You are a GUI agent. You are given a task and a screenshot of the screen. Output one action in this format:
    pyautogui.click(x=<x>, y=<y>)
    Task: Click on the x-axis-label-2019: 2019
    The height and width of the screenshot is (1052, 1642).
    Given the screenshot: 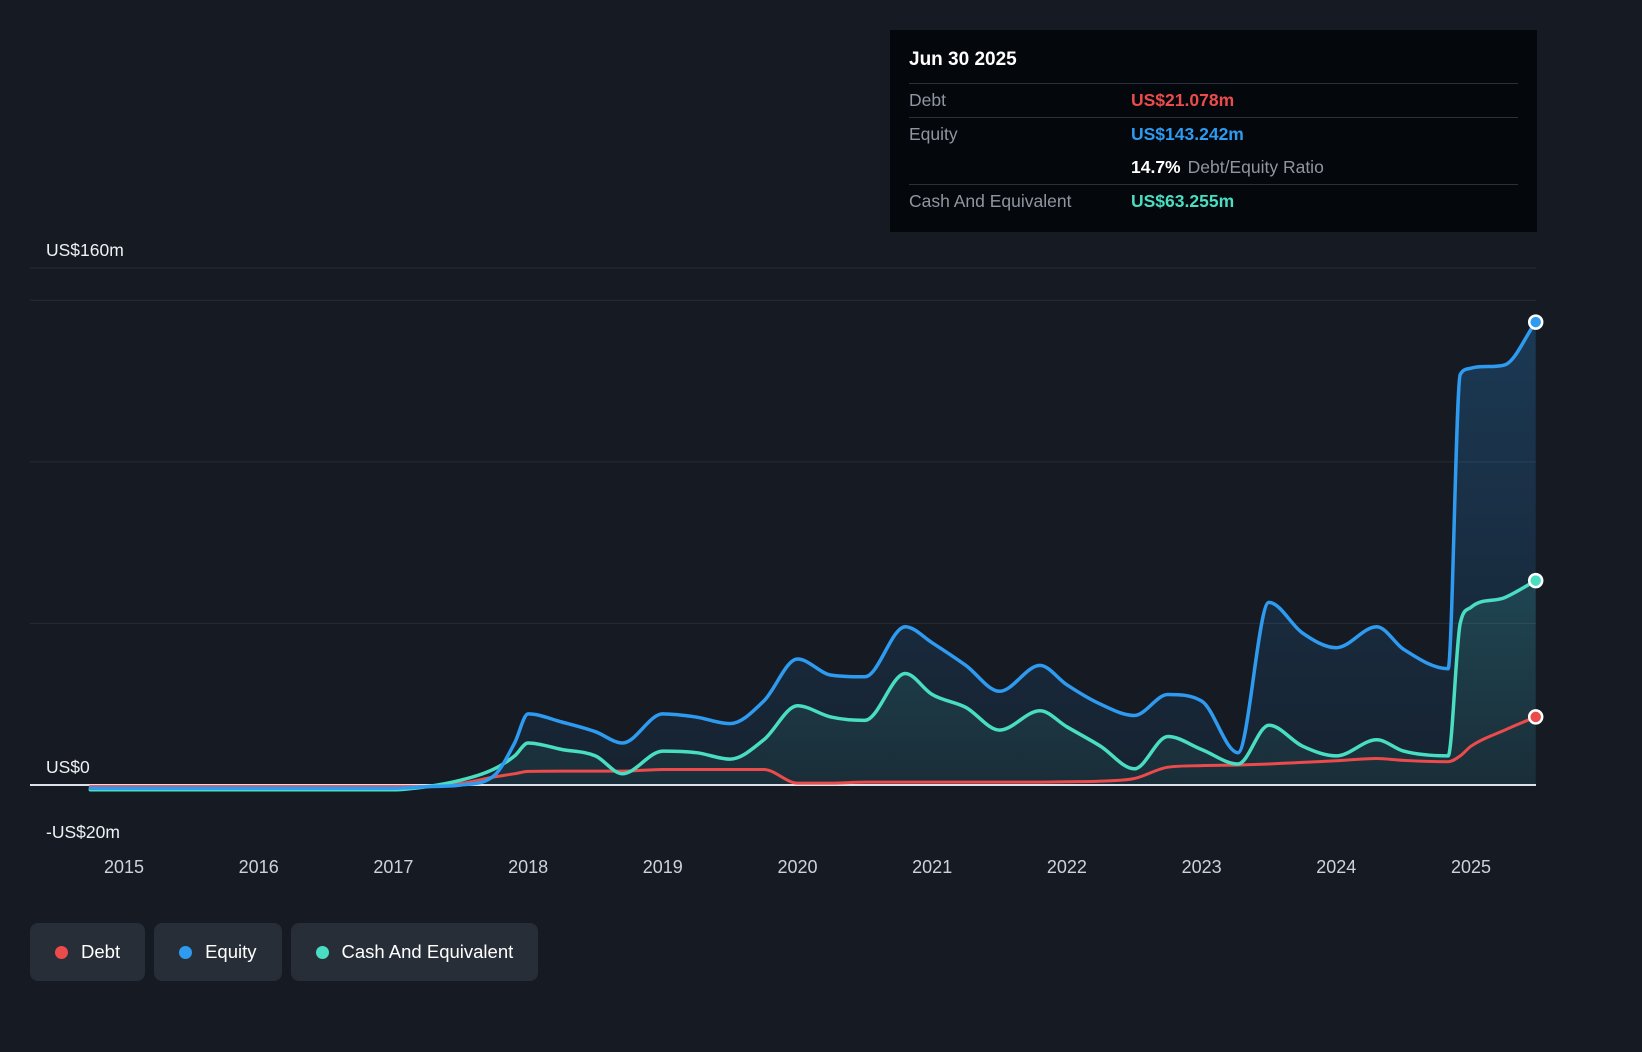 What is the action you would take?
    pyautogui.click(x=662, y=867)
    